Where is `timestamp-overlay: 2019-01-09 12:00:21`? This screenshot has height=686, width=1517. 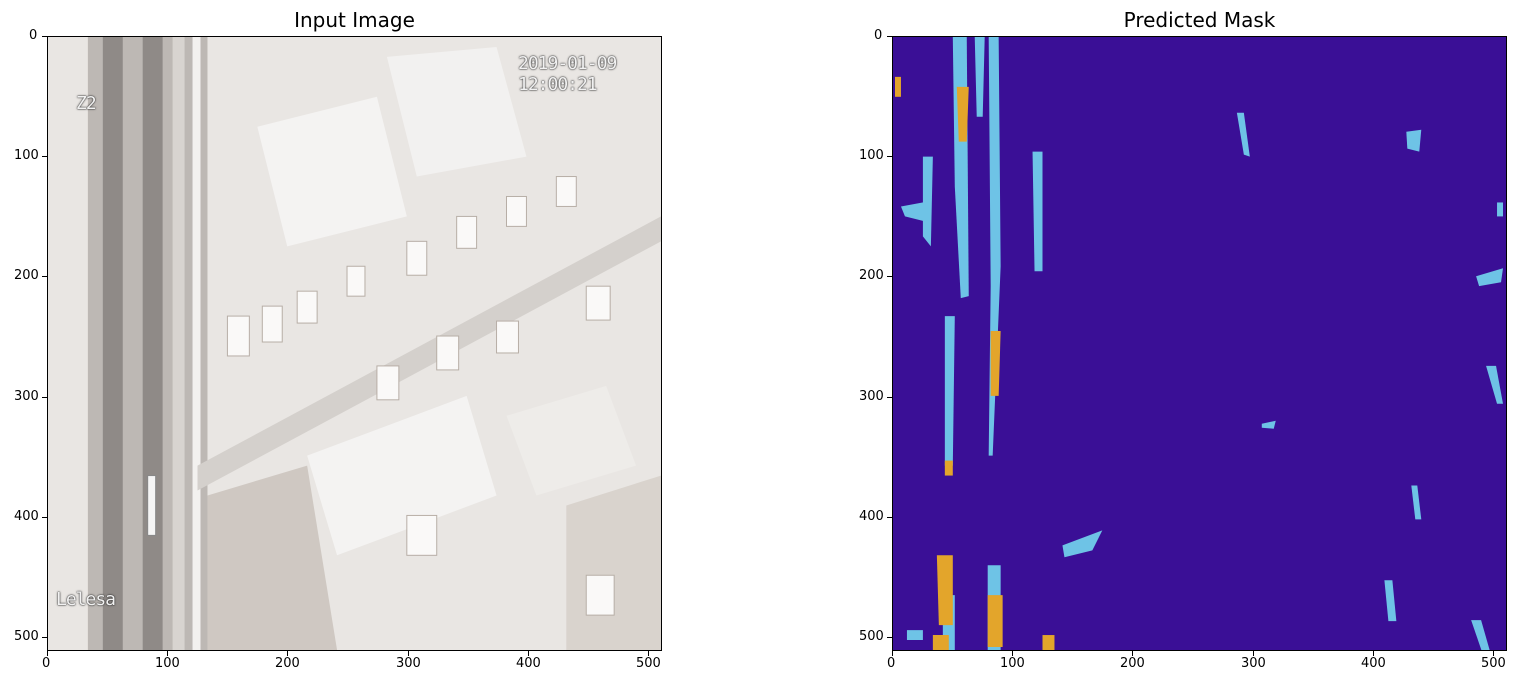 timestamp-overlay: 2019-01-09 12:00:21 is located at coordinates (567, 74).